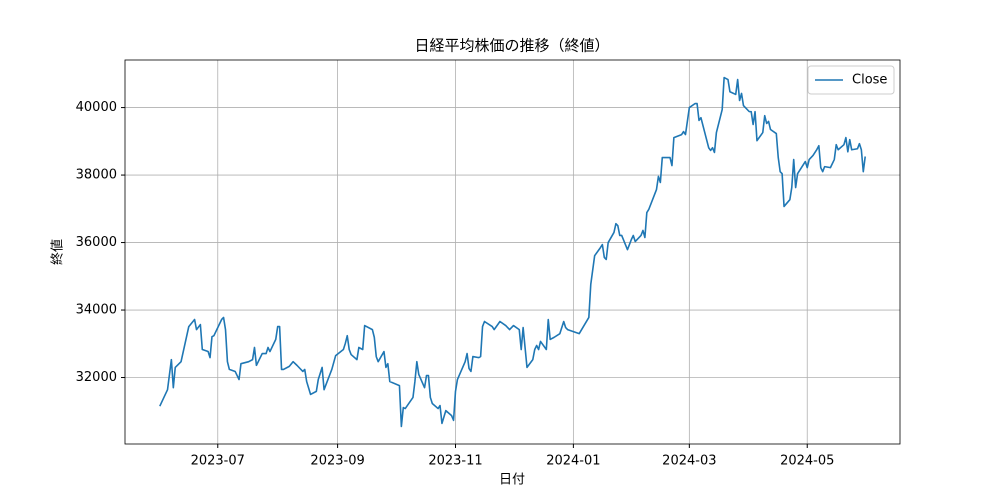  I want to click on y-tick-label: 38000, so click(96, 175).